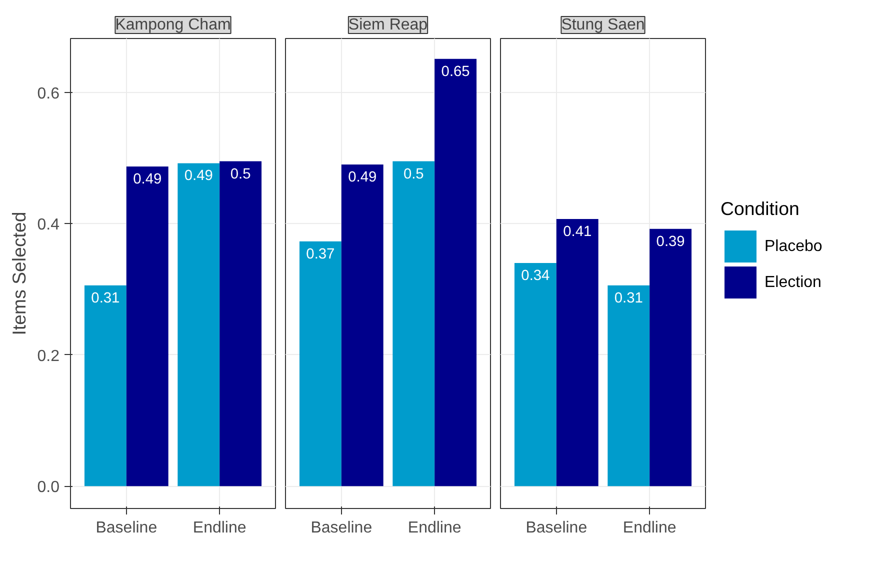 This screenshot has width=886, height=567. Describe the element at coordinates (48, 356) in the screenshot. I see `y-tick-label: 0.2` at that location.